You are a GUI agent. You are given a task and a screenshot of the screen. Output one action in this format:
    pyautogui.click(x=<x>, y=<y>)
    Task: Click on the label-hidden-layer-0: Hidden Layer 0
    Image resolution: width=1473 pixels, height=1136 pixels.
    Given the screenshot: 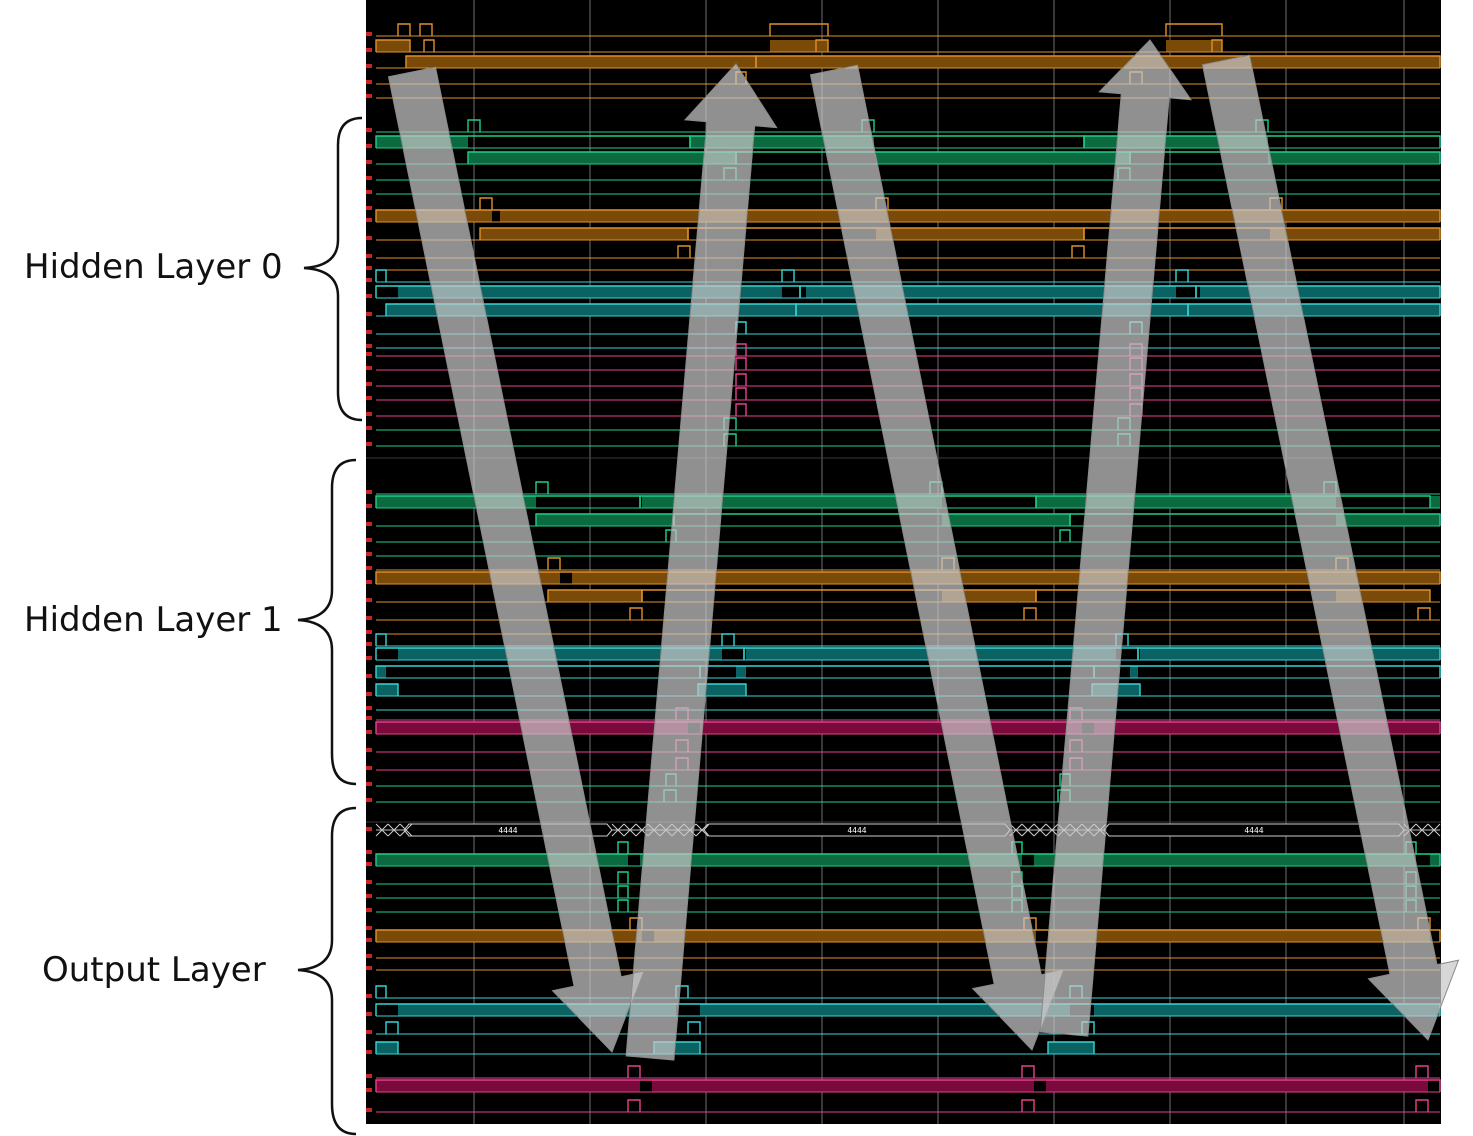 What is the action you would take?
    pyautogui.click(x=153, y=267)
    